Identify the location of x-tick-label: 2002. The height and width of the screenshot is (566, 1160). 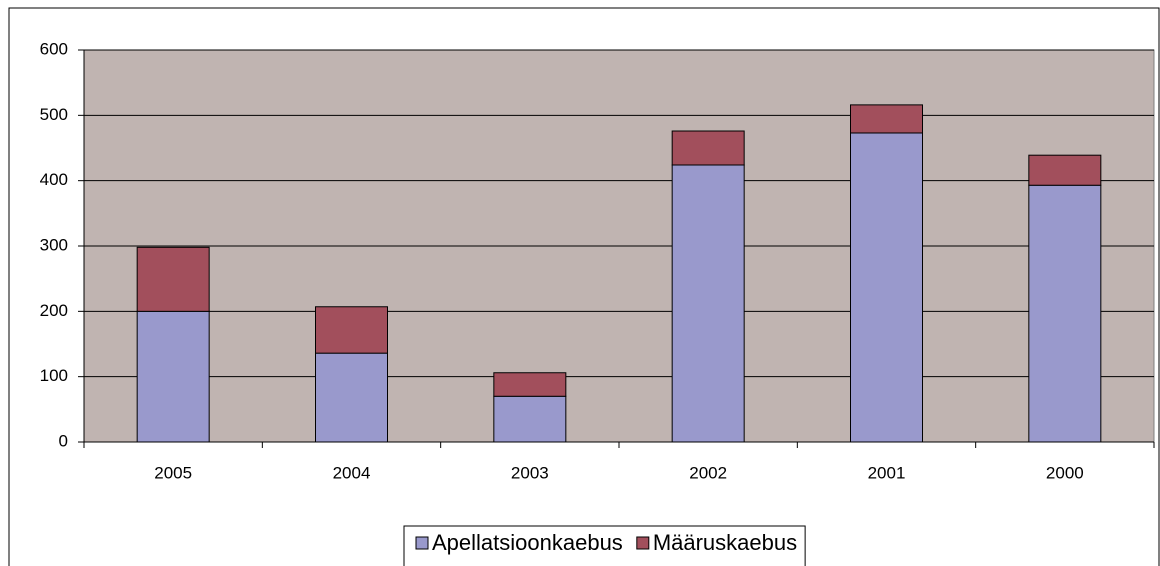
(708, 472).